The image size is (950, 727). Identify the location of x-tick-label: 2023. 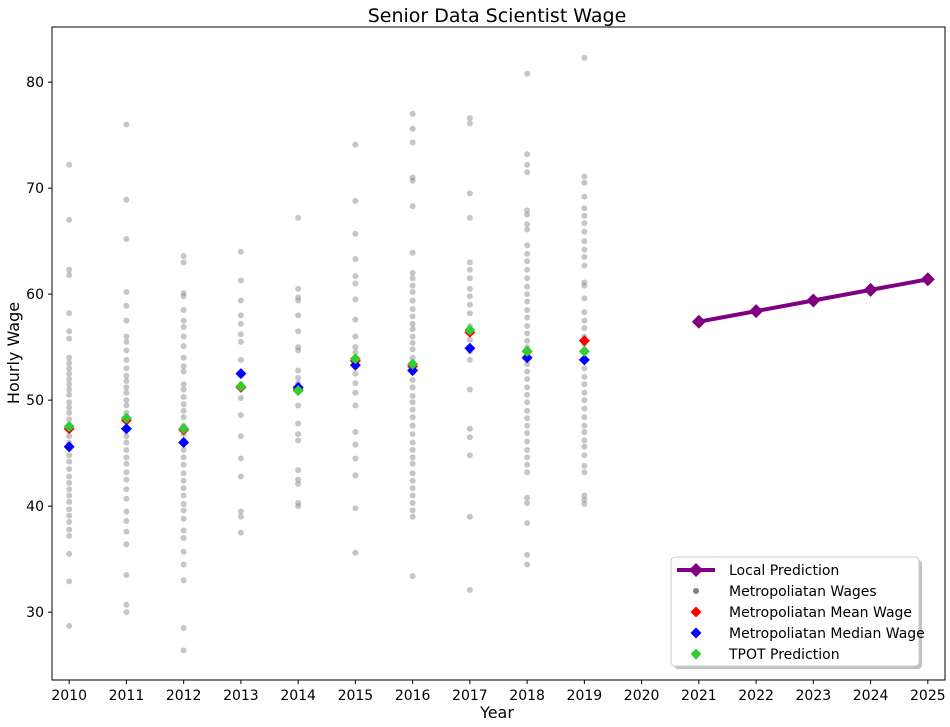
(814, 696).